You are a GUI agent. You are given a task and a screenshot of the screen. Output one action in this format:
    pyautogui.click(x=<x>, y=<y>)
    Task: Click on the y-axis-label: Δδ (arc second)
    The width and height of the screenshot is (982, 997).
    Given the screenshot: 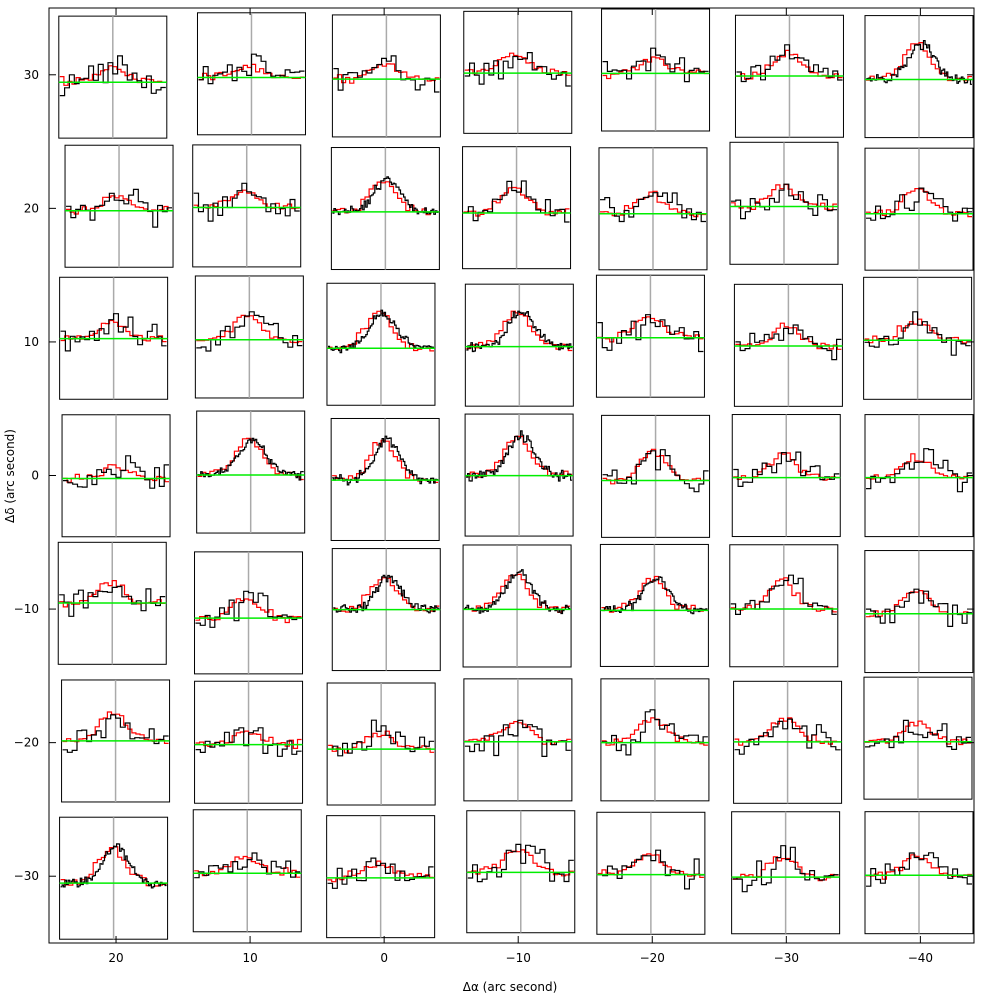 What is the action you would take?
    pyautogui.click(x=10, y=476)
    